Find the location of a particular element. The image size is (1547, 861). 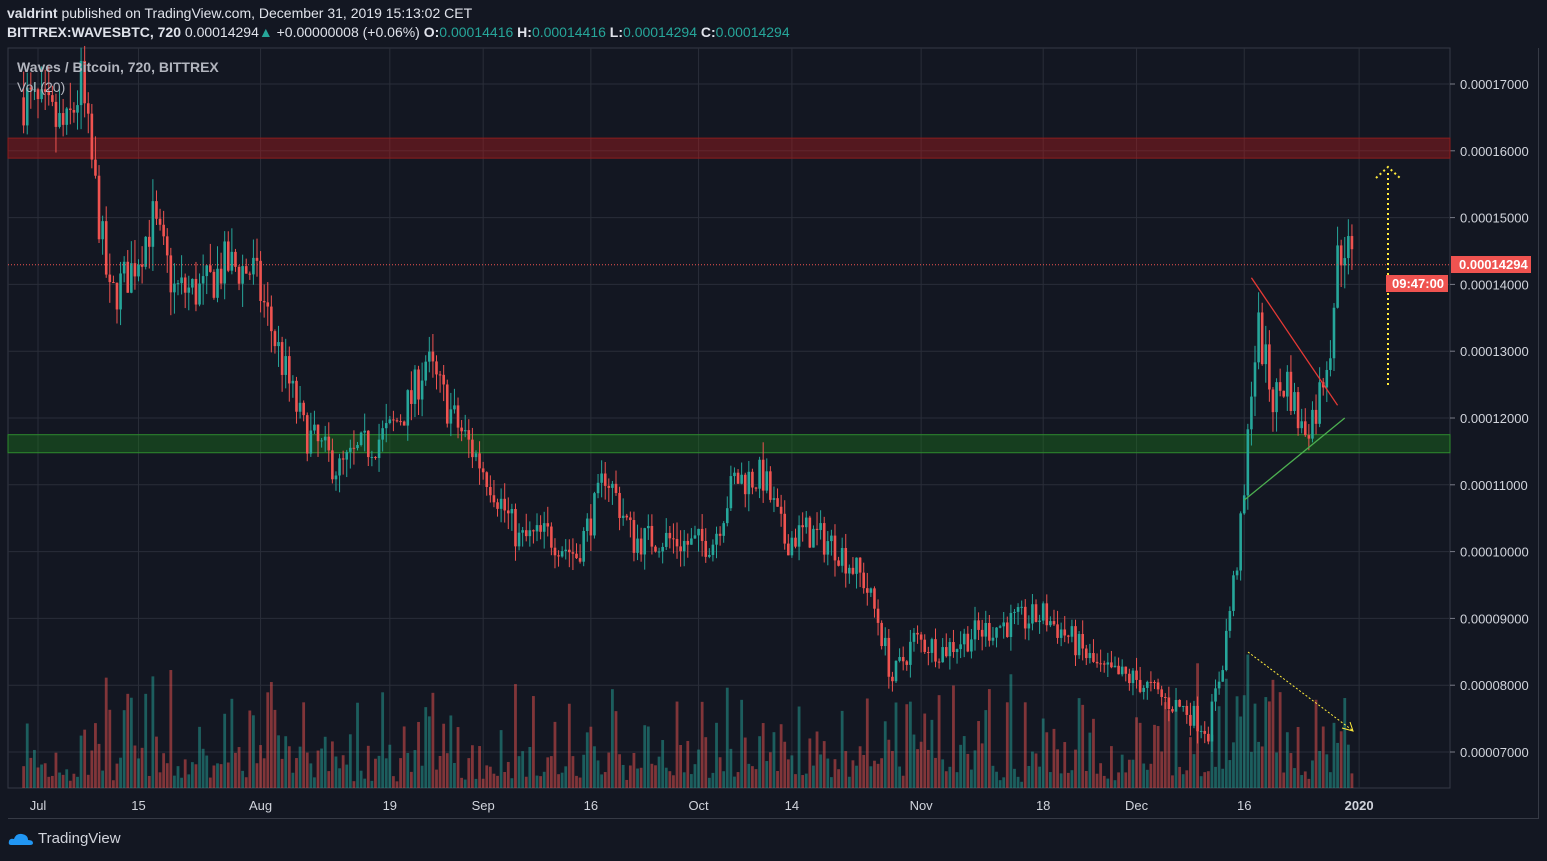

red-trendline is located at coordinates (1294, 341).